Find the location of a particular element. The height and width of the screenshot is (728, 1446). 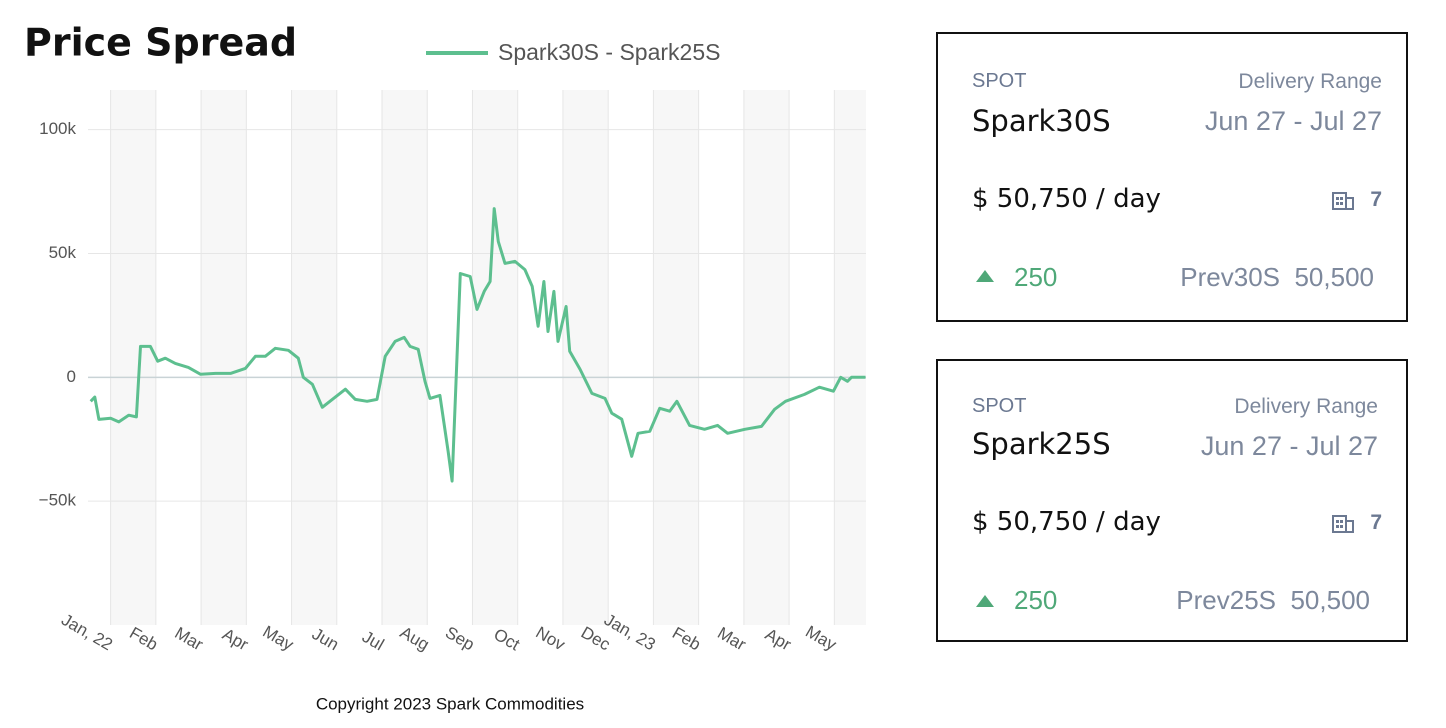

y-tick-label: 100k is located at coordinates (57, 128).